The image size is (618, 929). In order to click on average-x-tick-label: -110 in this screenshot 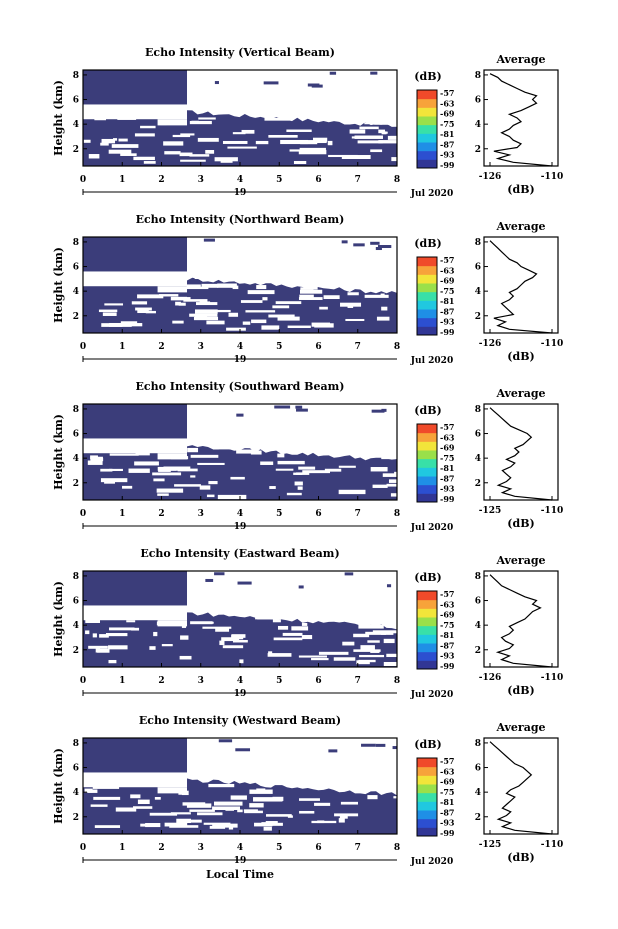, I will do `click(552, 678)`.